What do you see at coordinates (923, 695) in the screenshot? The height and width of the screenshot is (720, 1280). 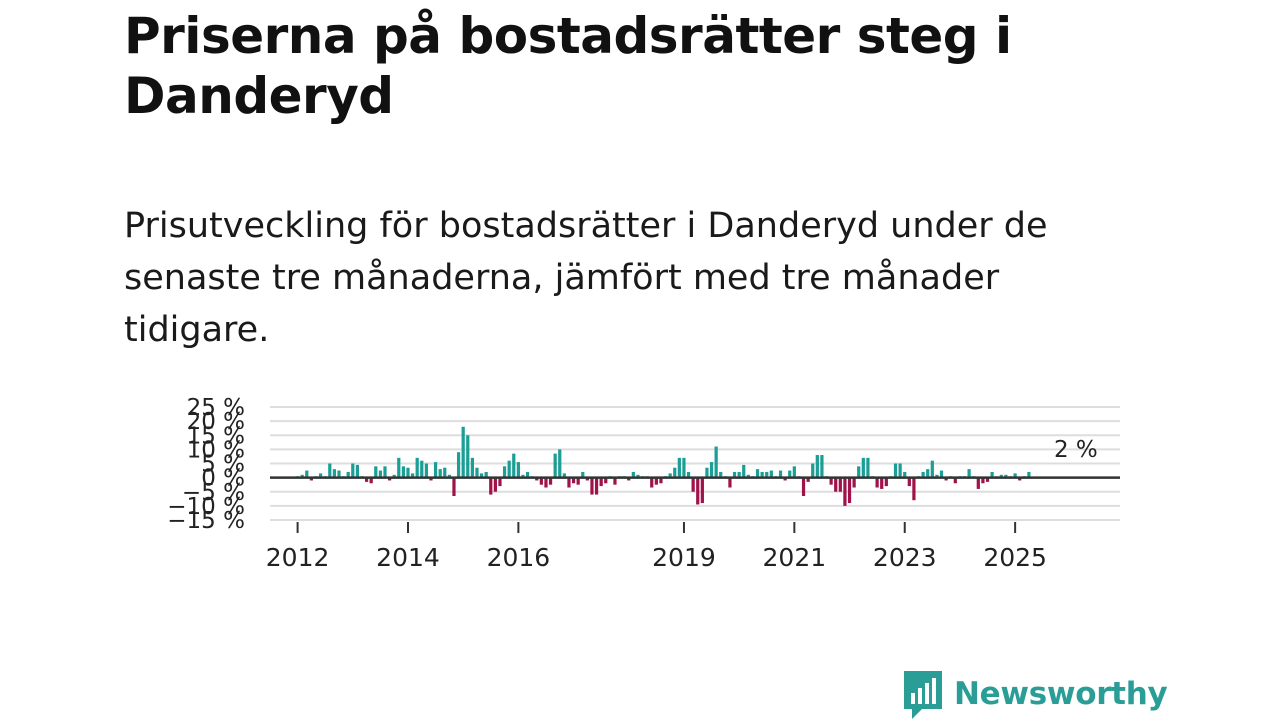 I see `newsworthy-bar-chart-icon` at bounding box center [923, 695].